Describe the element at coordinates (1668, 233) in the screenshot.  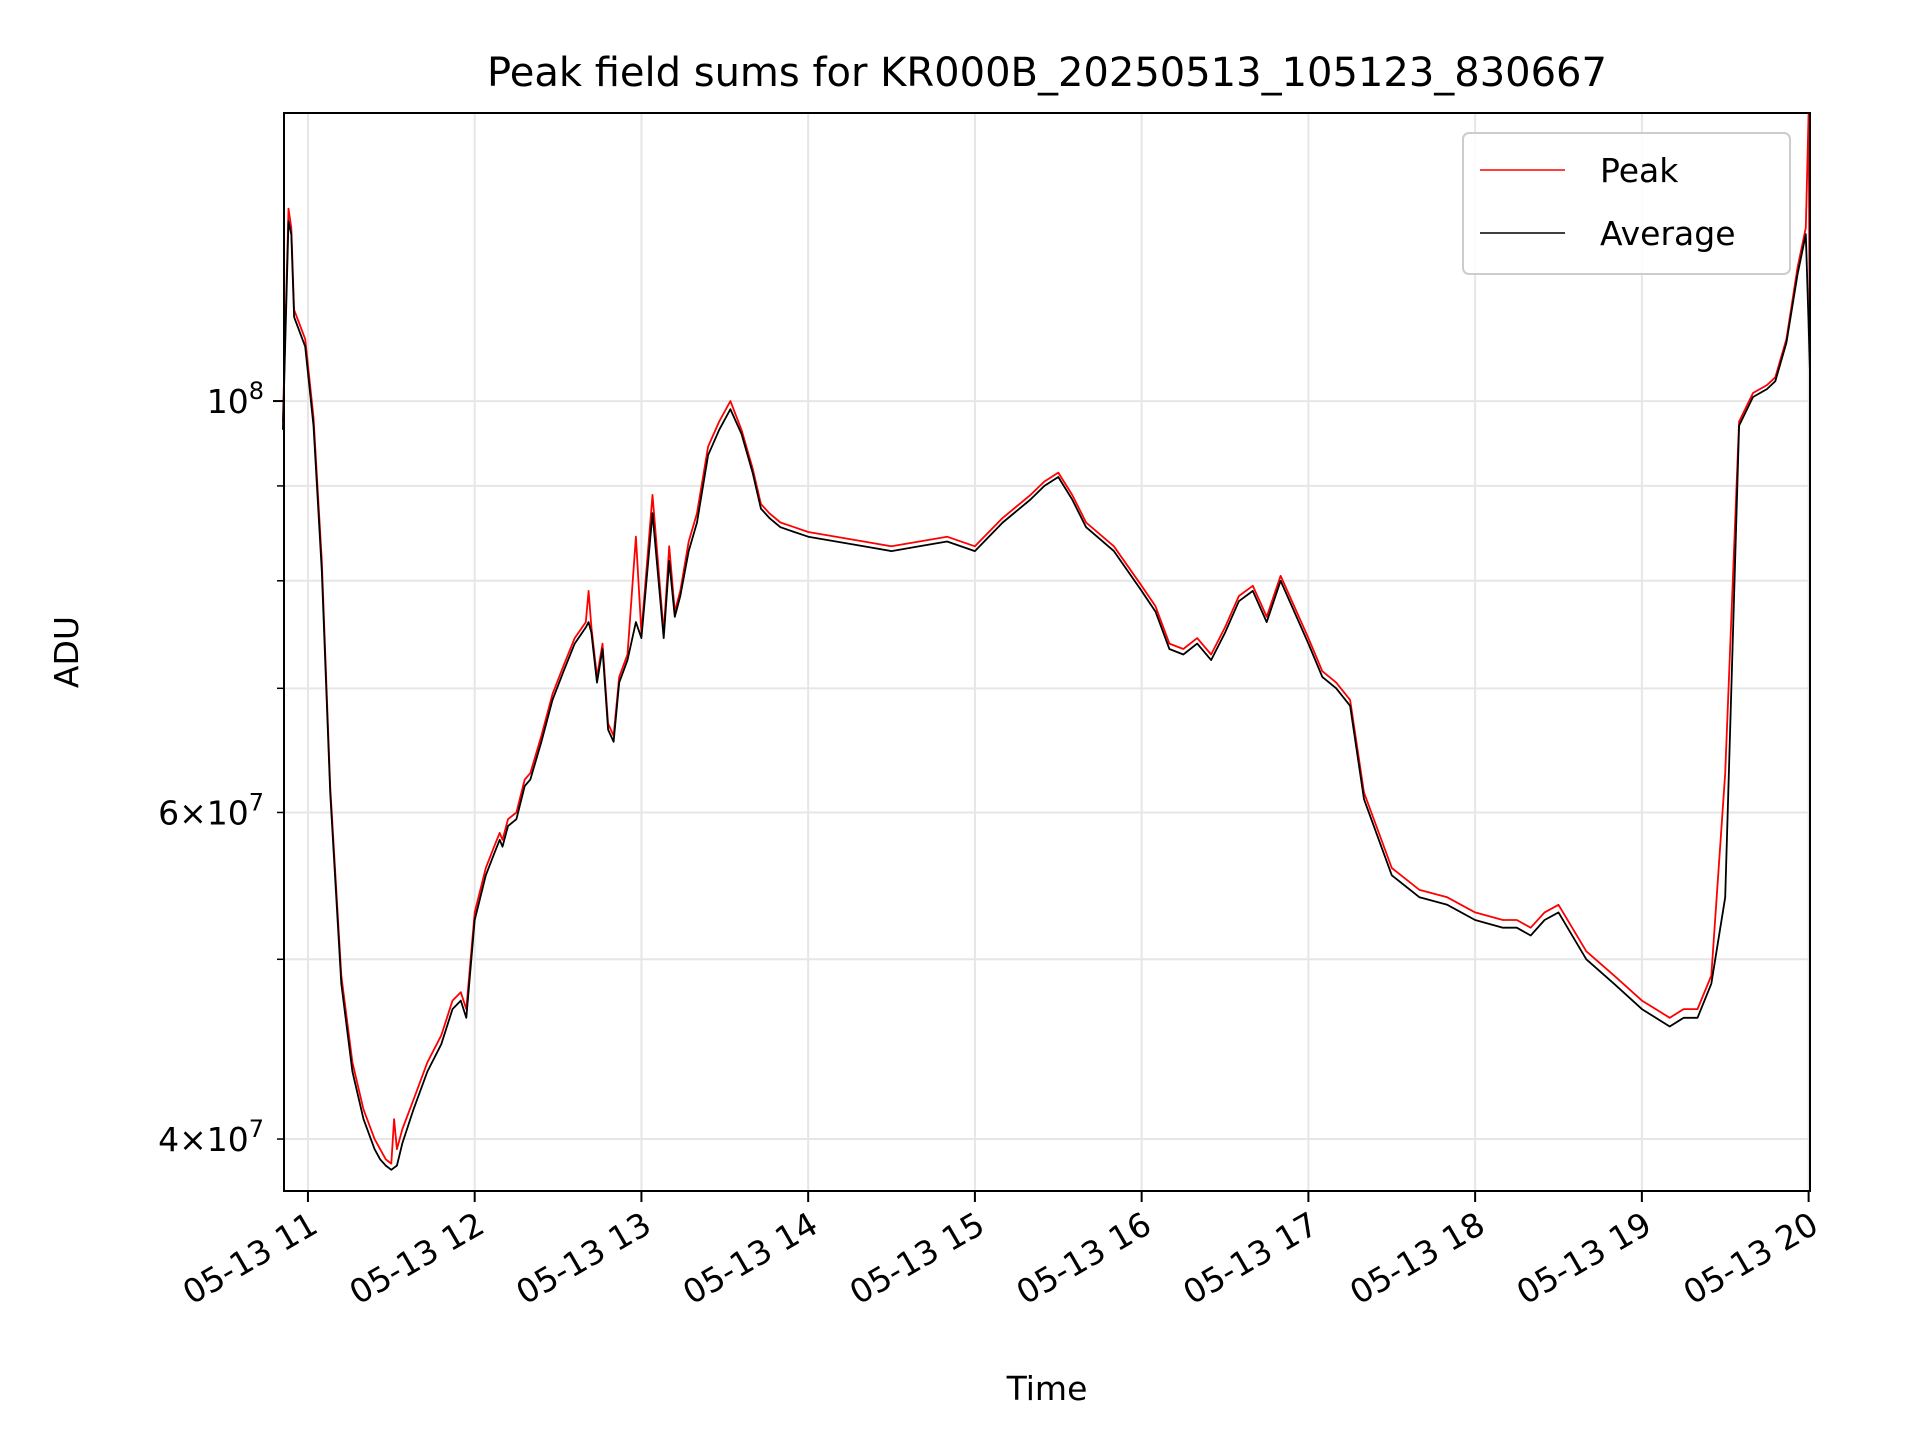
I see `legend-label-average: Average` at that location.